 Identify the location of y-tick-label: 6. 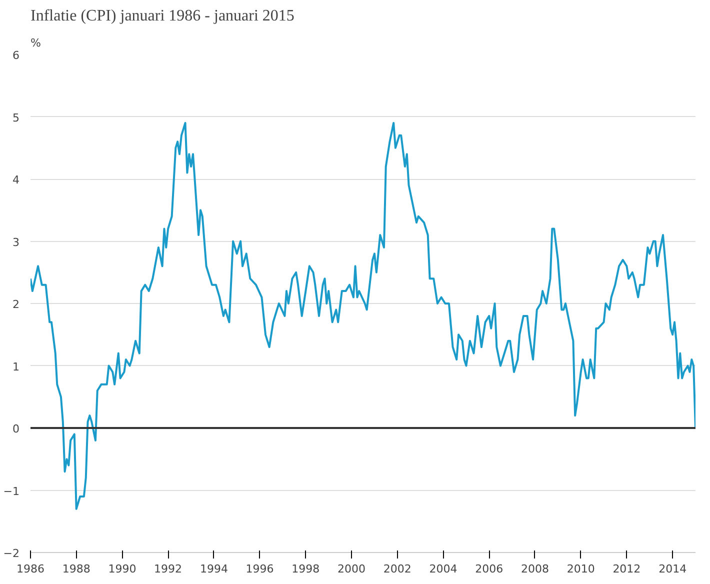
(16, 55).